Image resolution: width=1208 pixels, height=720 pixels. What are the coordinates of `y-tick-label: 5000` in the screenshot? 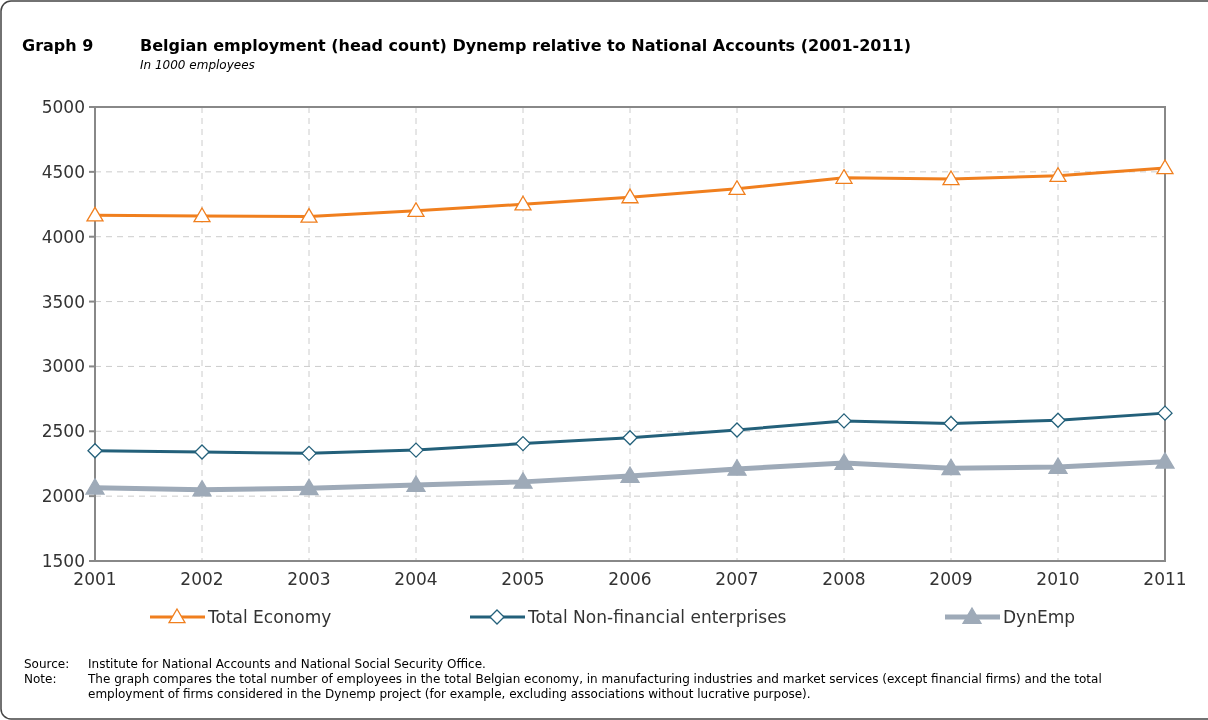 It's located at (63, 106).